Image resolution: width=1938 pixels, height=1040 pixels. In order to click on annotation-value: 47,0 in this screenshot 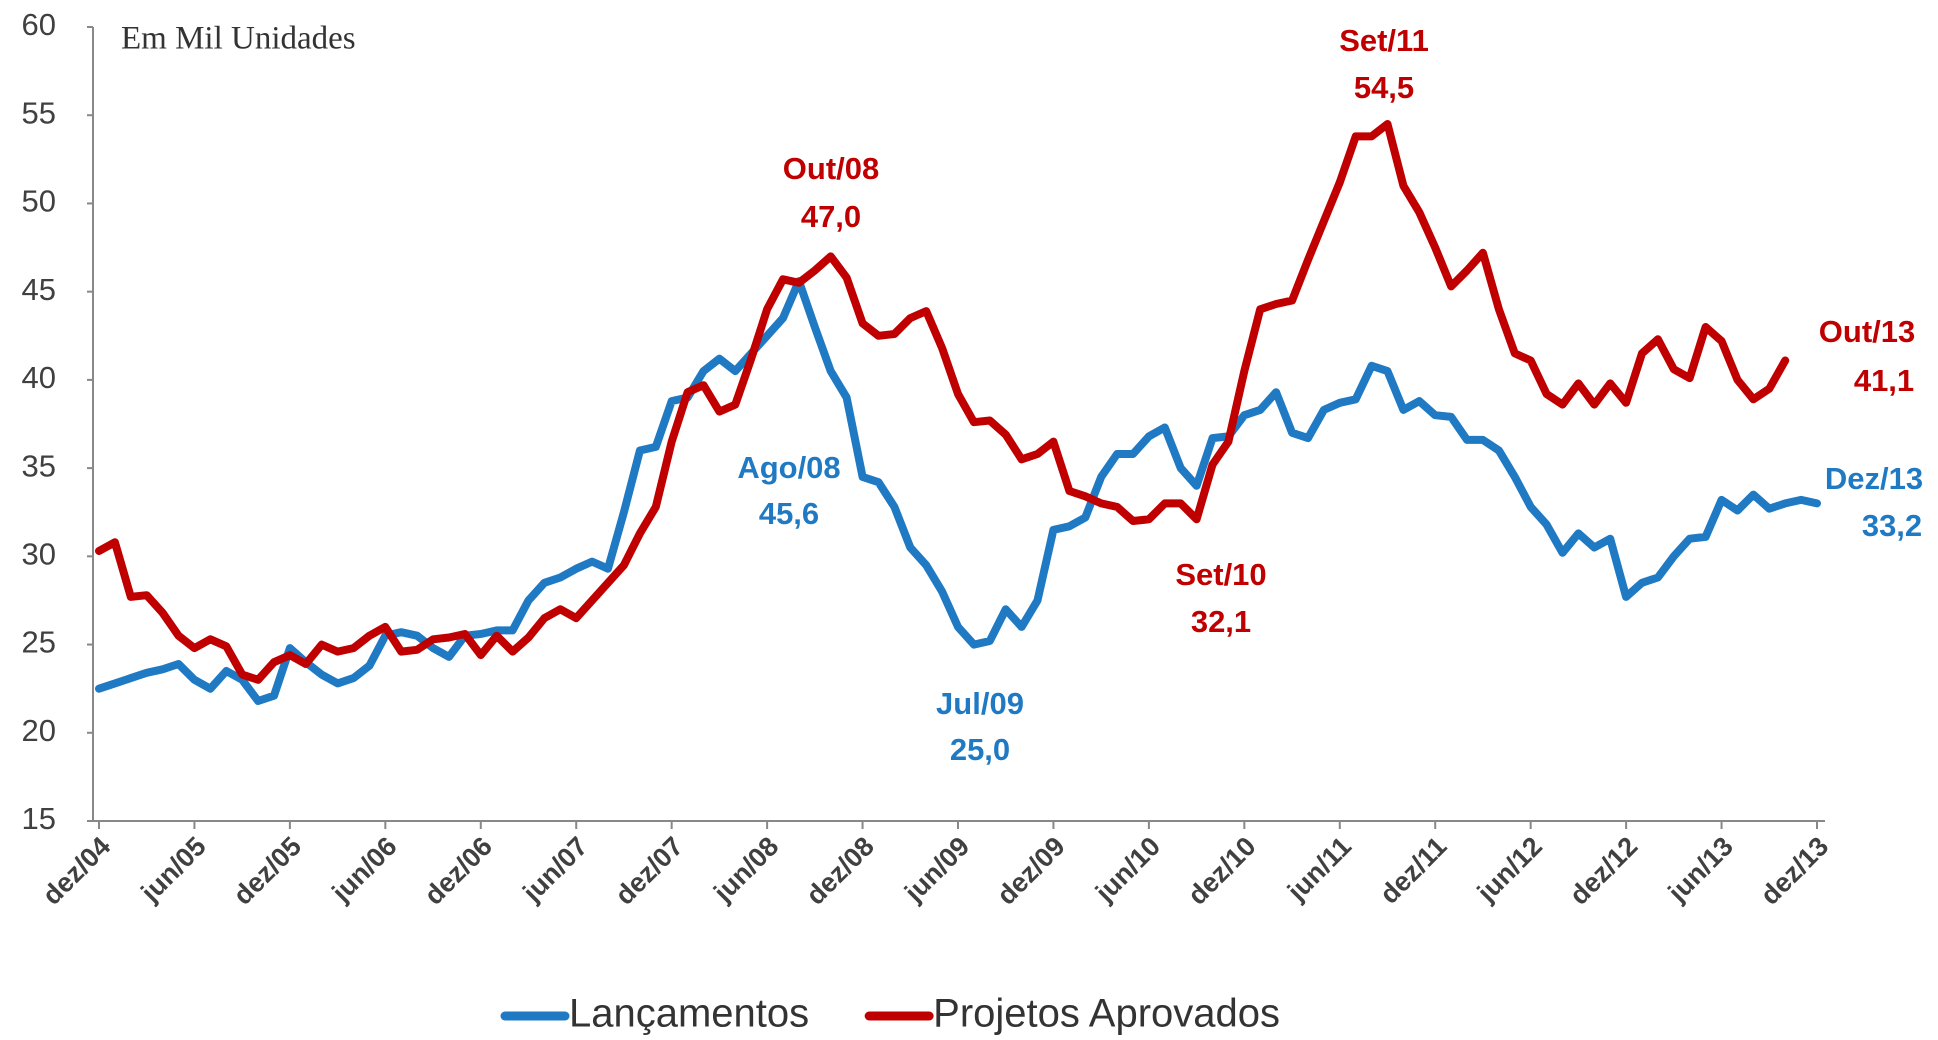, I will do `click(831, 216)`.